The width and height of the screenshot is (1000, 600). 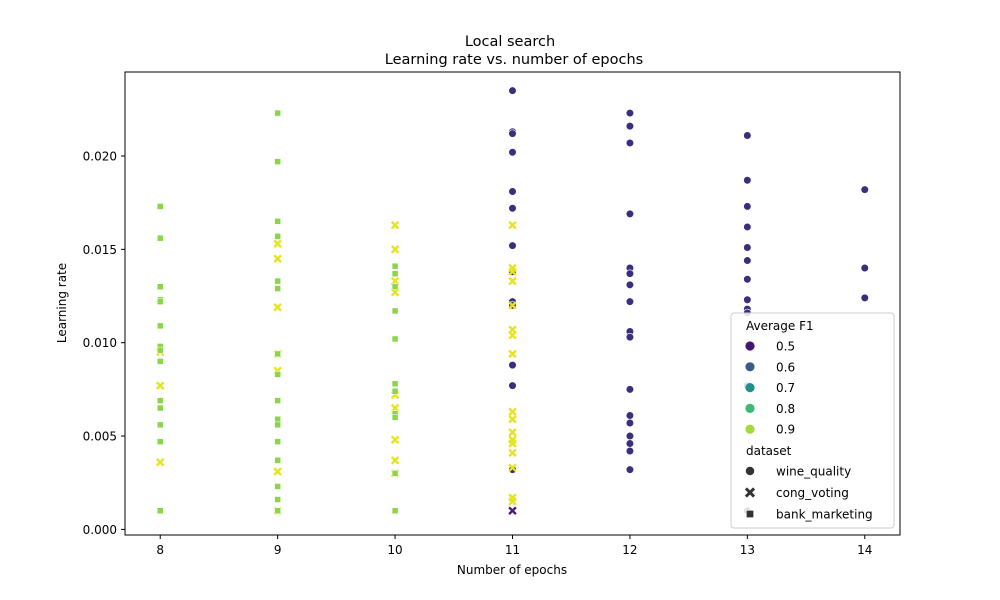 What do you see at coordinates (62, 303) in the screenshot?
I see `y-axis-label: Learning rate` at bounding box center [62, 303].